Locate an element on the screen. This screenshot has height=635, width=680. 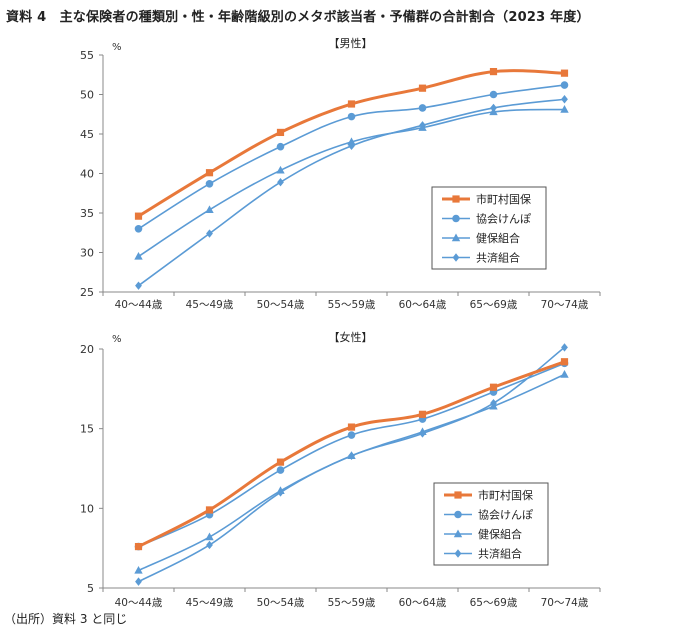
y-tick-label: 15 is located at coordinates (87, 429).